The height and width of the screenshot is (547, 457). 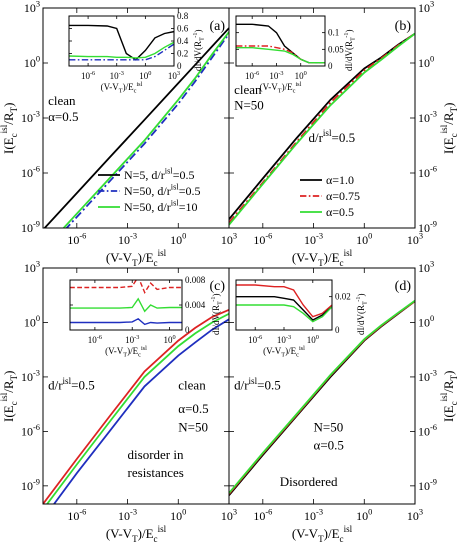 What do you see at coordinates (309, 481) in the screenshot?
I see `annotation: Disordered` at bounding box center [309, 481].